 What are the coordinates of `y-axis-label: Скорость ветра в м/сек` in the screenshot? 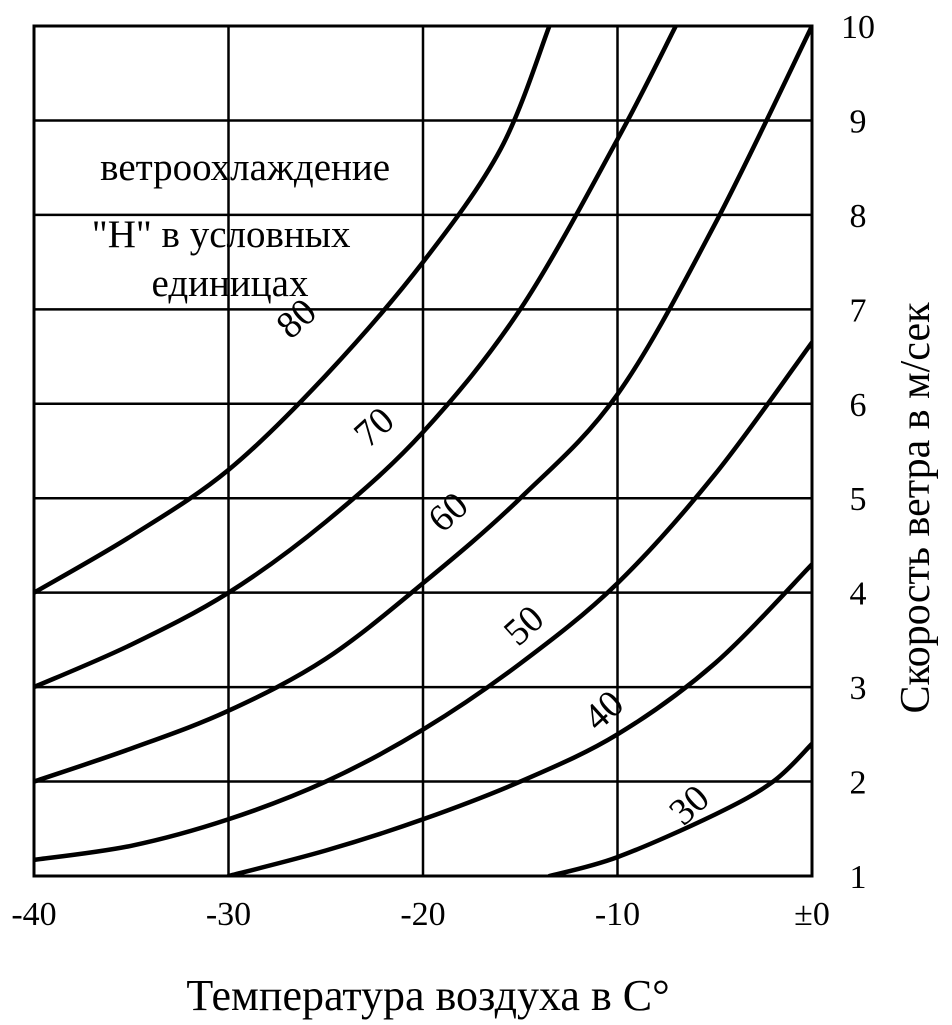 It's located at (916, 508).